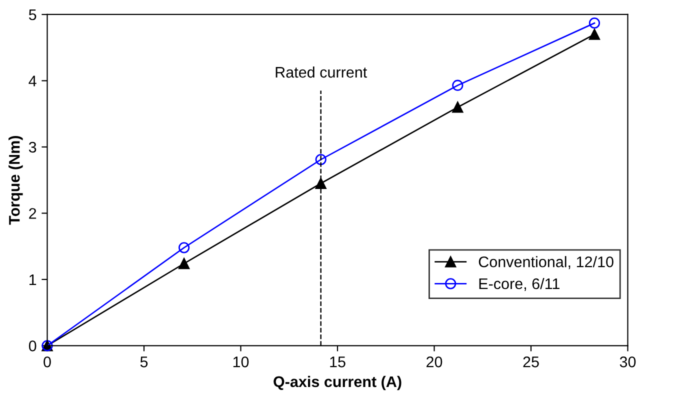 The width and height of the screenshot is (675, 414). I want to click on y-tick-label: 2, so click(32, 213).